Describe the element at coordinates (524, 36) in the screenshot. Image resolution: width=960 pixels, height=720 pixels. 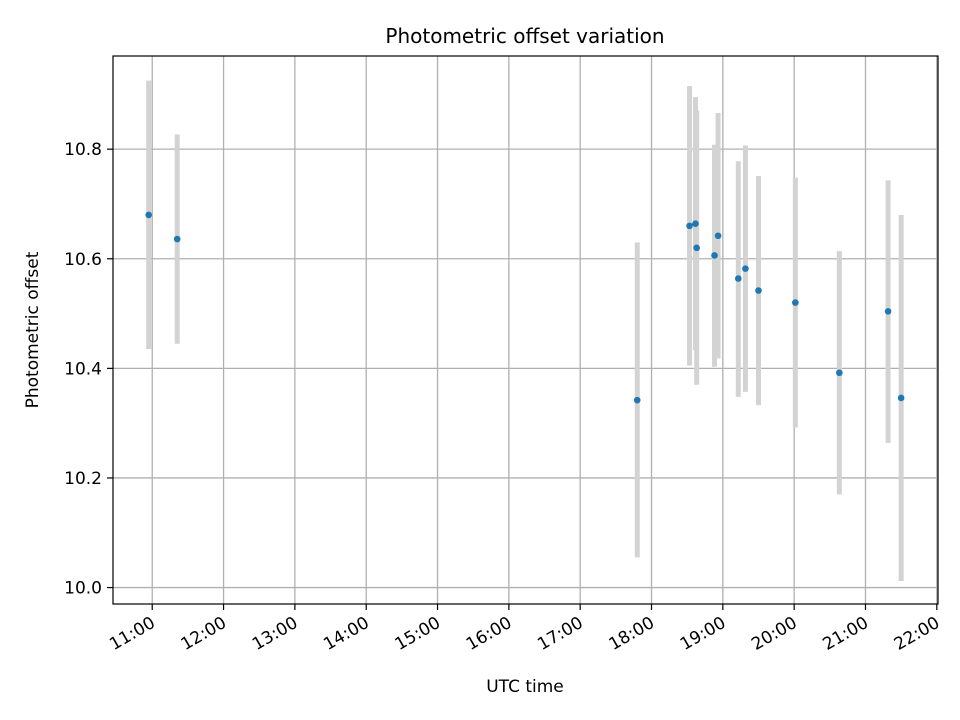
I see `chart-title: Photometric offset variation` at that location.